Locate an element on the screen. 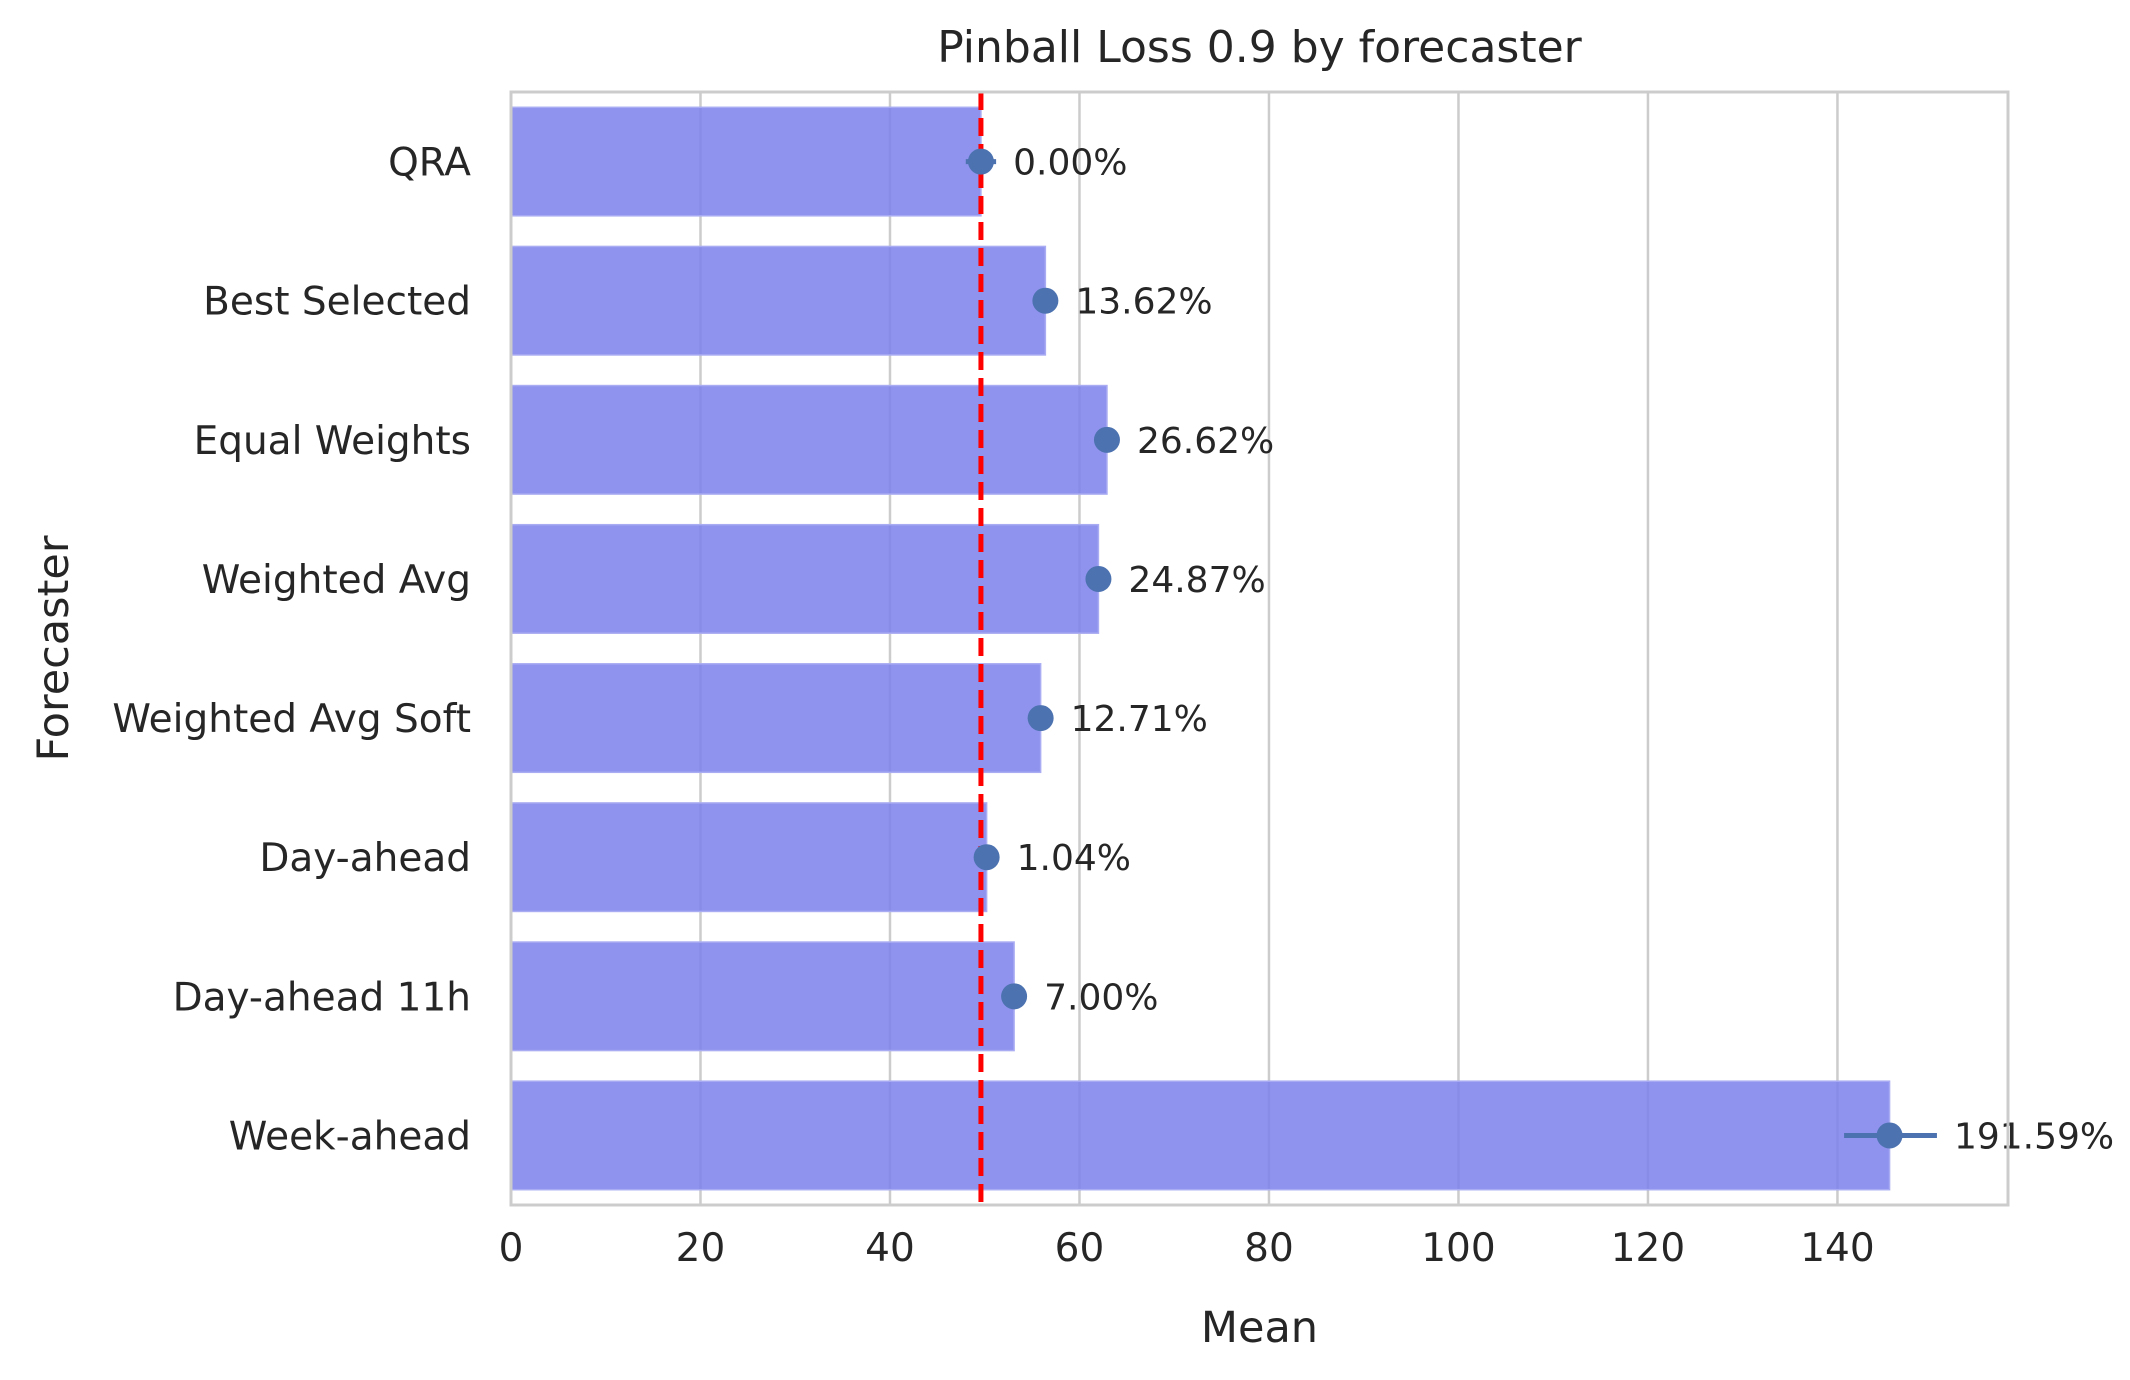  y-tick-label: QRA is located at coordinates (429, 163).